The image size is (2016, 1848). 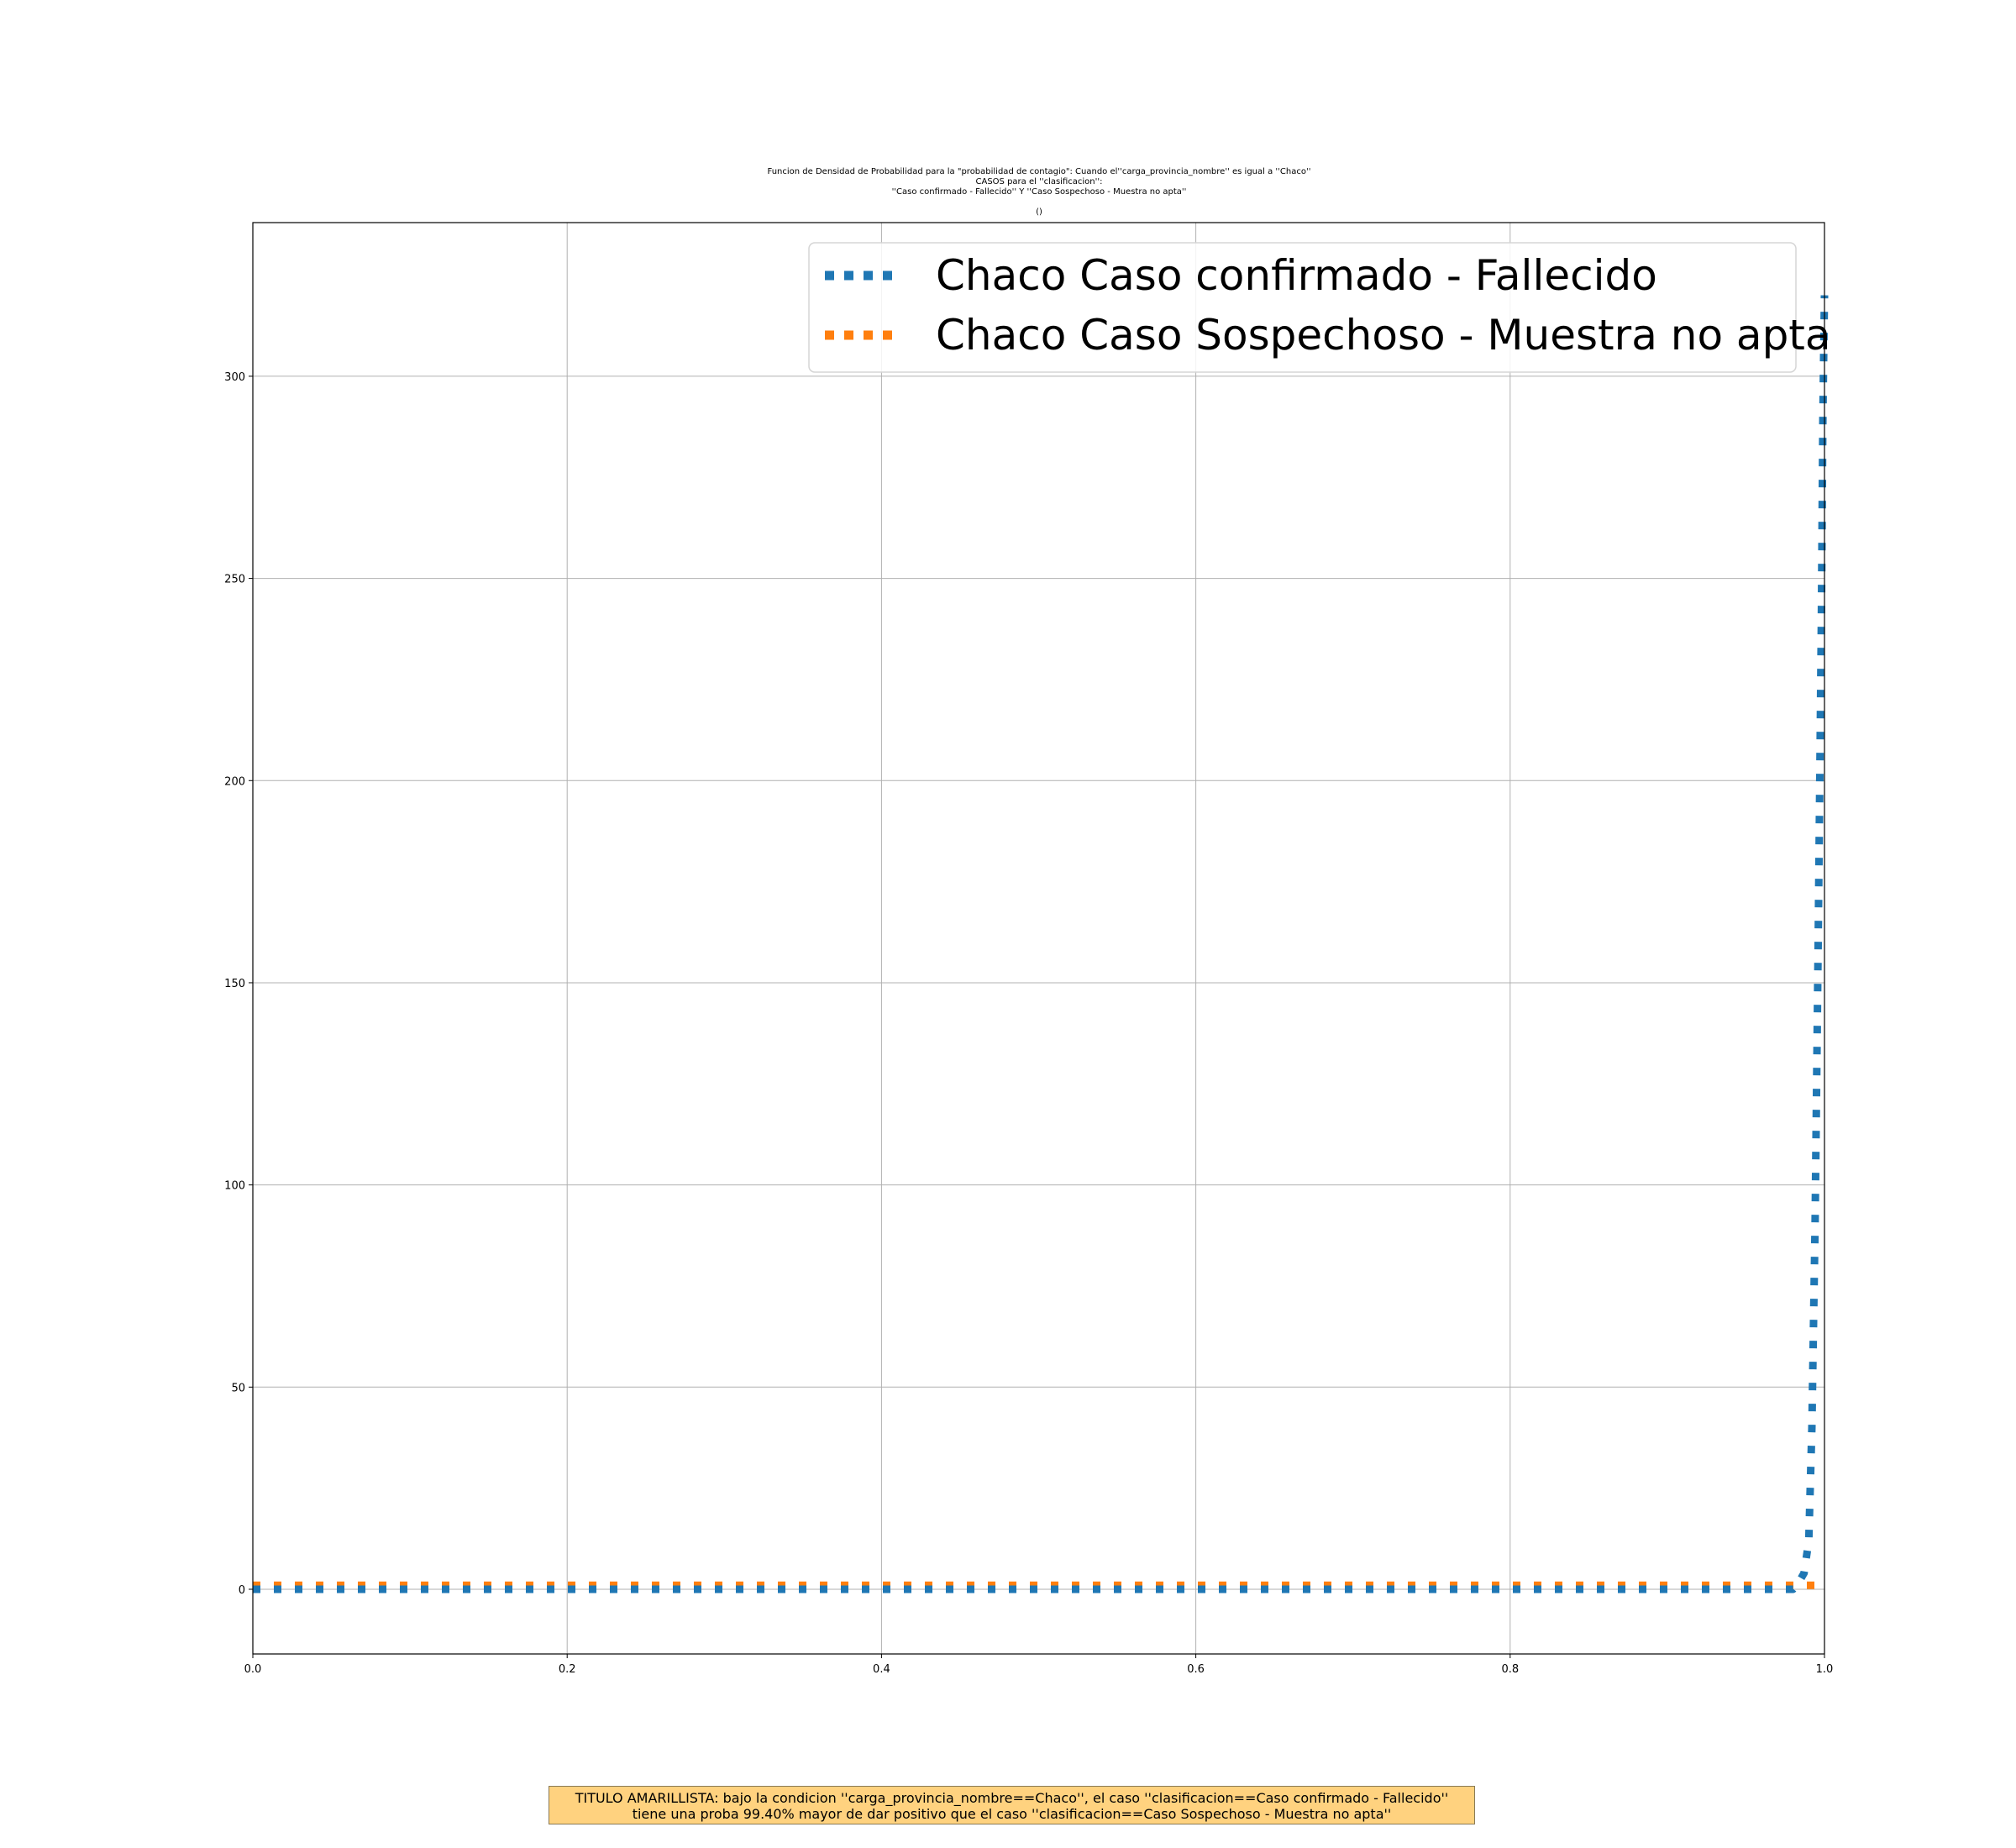 I want to click on y-tick-label: 200, so click(x=234, y=781).